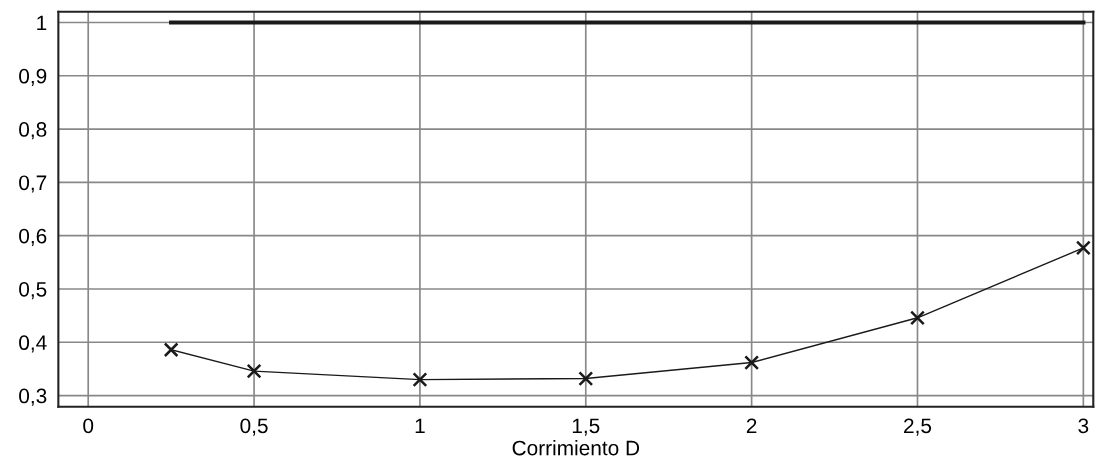 Image resolution: width=1101 pixels, height=473 pixels. Describe the element at coordinates (33, 237) in the screenshot. I see `y-tick-label: 0,6` at that location.